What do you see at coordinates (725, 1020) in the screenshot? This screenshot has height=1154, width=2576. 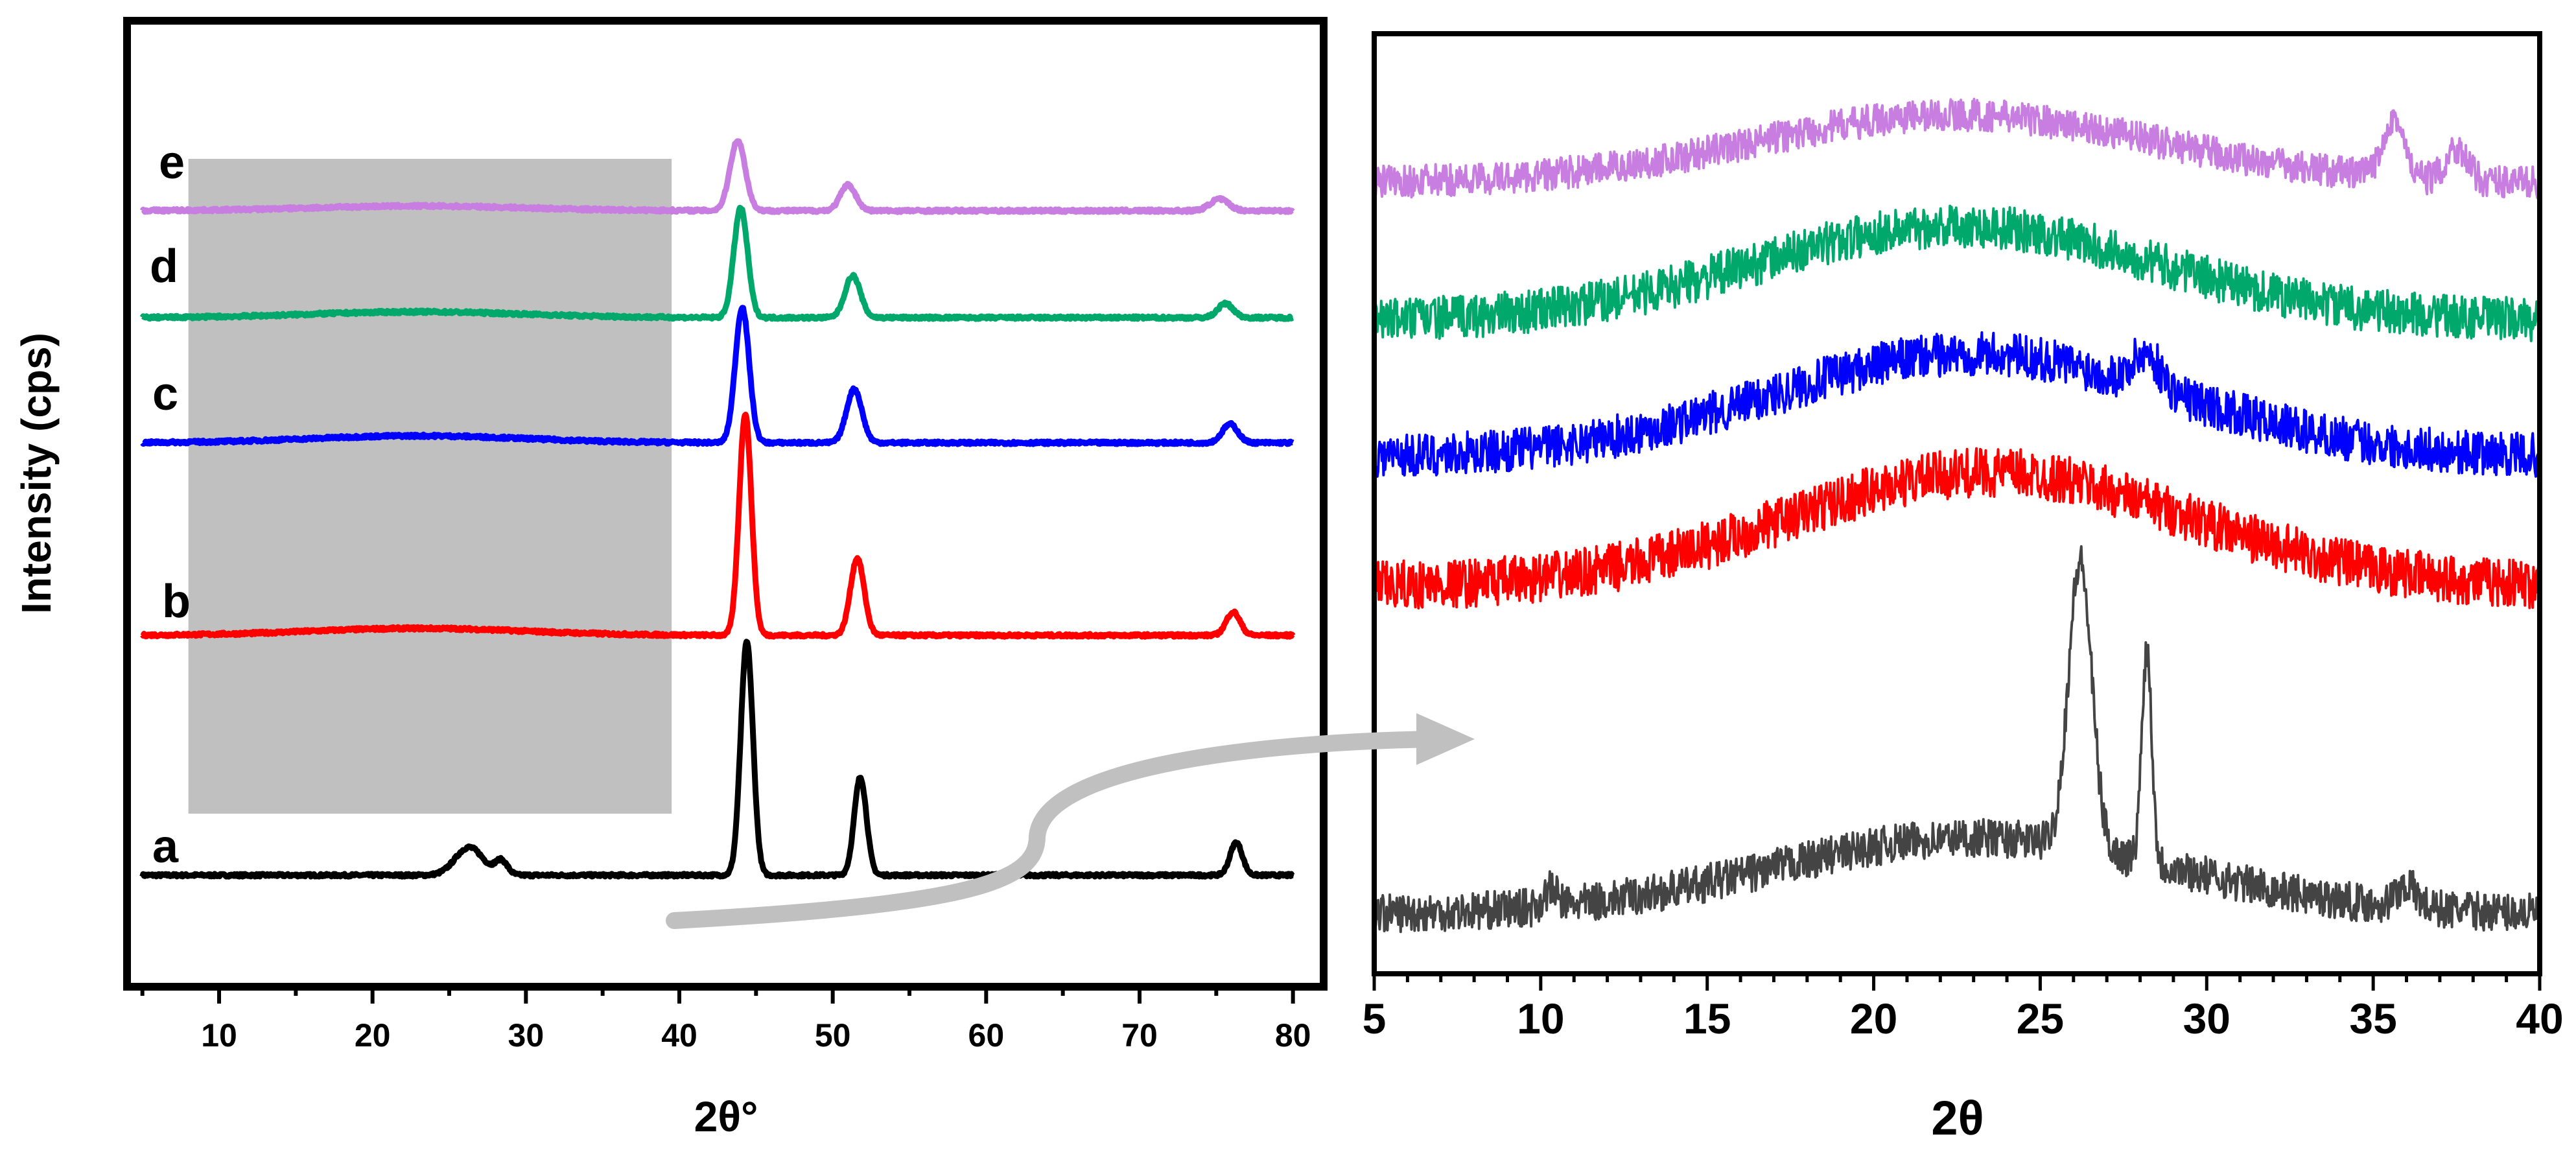 I see `left-x-ticks: 10 20 30 40 50 60 70 80` at bounding box center [725, 1020].